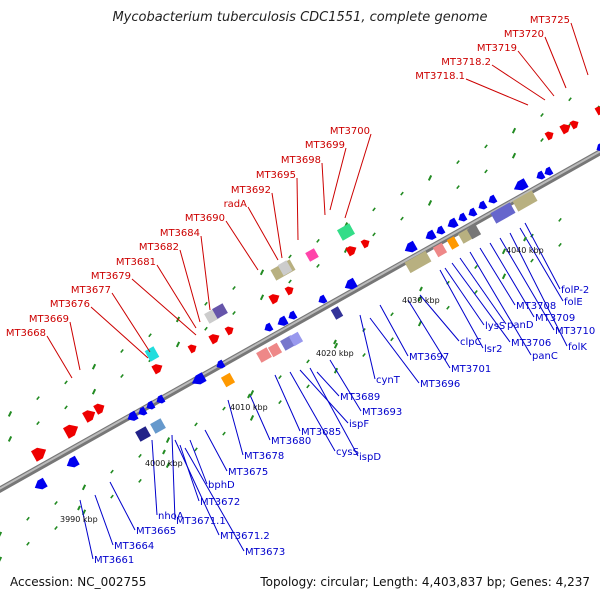 Image resolution: width=600 pixels, height=600 pixels. Describe the element at coordinates (497, 48) in the screenshot. I see `gene-label: MT3719` at that location.